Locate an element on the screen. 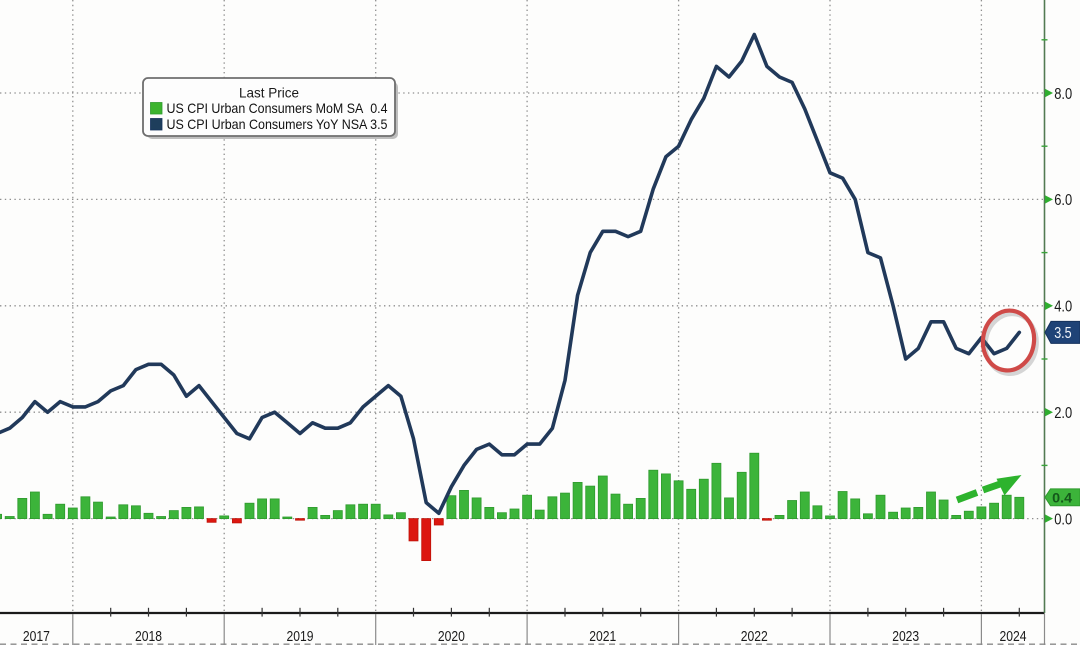 This screenshot has width=1080, height=650. svg-text: 2.0 is located at coordinates (1063, 413).